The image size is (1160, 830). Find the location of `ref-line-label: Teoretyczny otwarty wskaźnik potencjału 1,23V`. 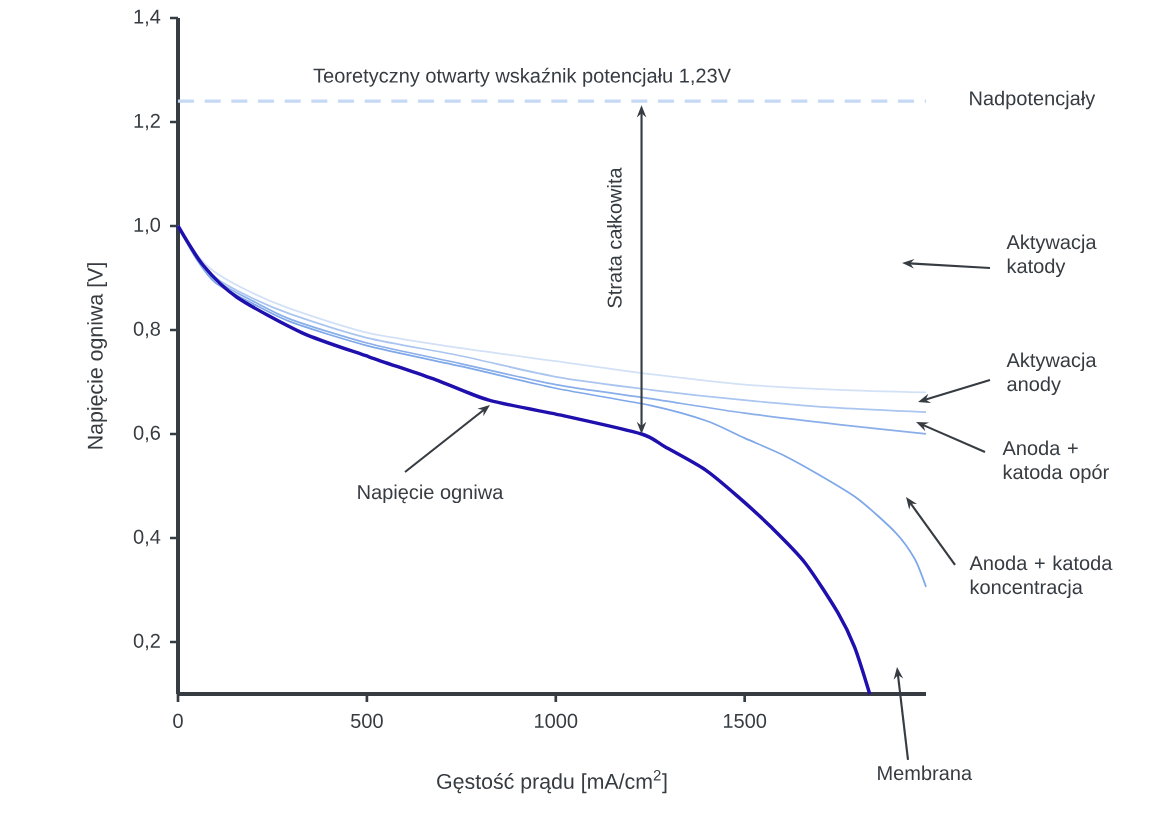

ref-line-label: Teoretyczny otwarty wskaźnik potencjału 1,23V is located at coordinates (522, 77).